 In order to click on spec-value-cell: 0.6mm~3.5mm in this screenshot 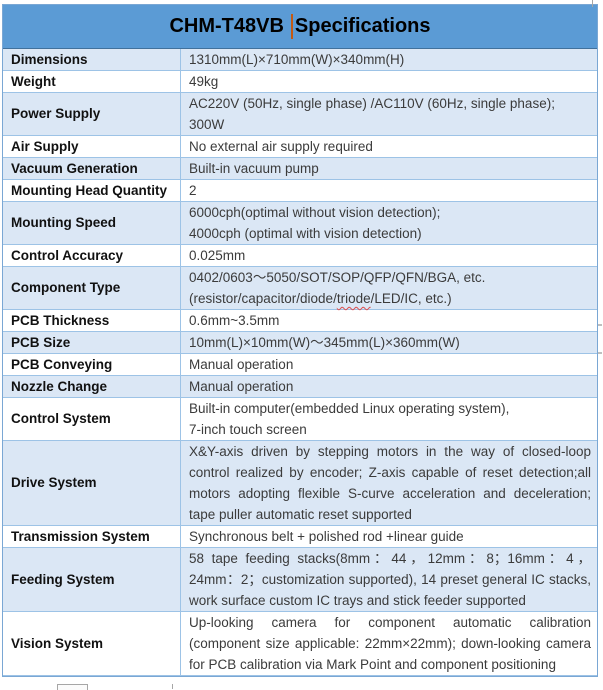, I will do `click(389, 320)`.